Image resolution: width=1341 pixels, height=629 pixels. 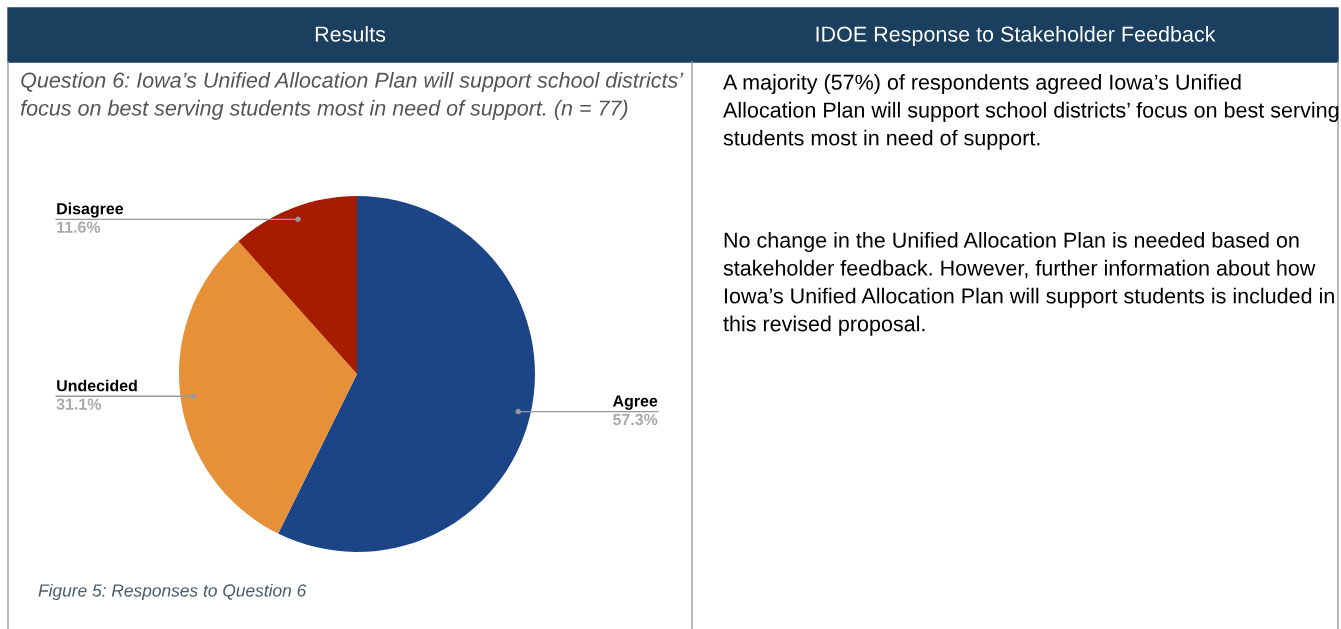 What do you see at coordinates (352, 96) in the screenshot?
I see `chart-title: Question 6: Iowa’s Unified Allocation Plan will support school districts’ focus on best serving students most in need of support. (n = 77)` at bounding box center [352, 96].